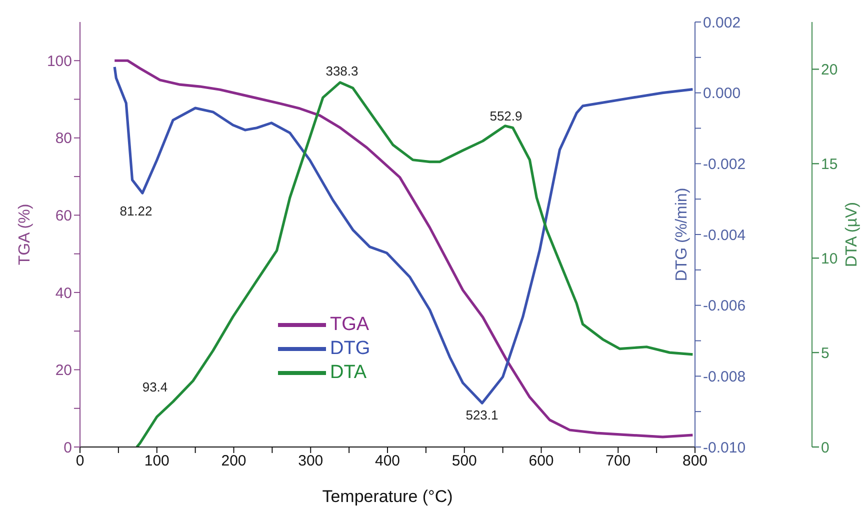  Describe the element at coordinates (482, 415) in the screenshot. I see `annotation: 523.1` at that location.